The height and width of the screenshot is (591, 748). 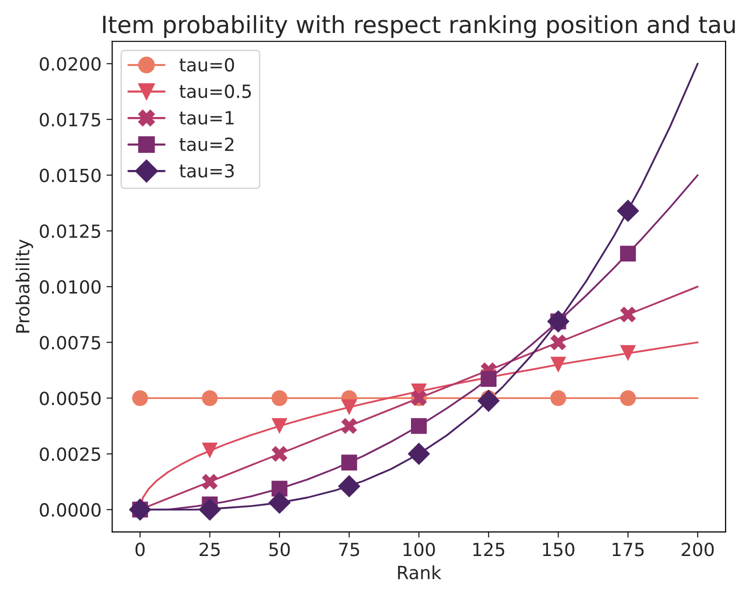 I want to click on chart-title: Item probability with respect ranking position and tau, so click(x=419, y=26).